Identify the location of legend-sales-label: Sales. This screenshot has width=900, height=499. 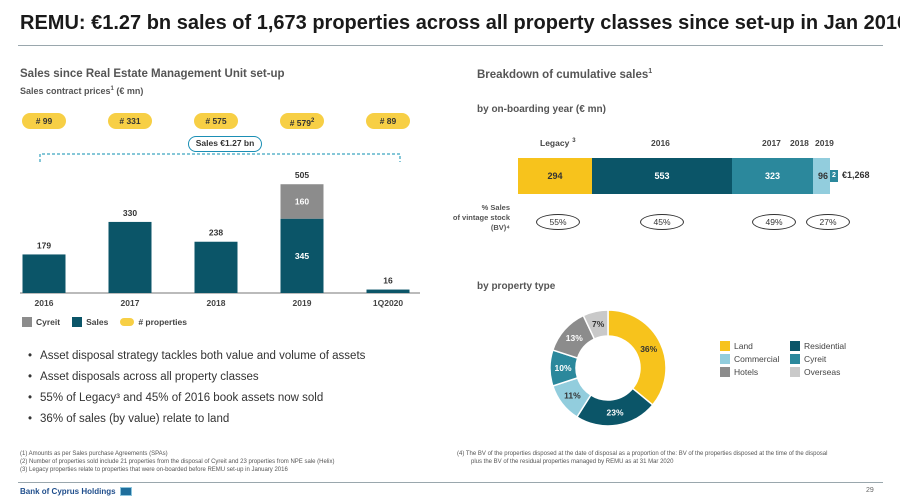
(97, 322).